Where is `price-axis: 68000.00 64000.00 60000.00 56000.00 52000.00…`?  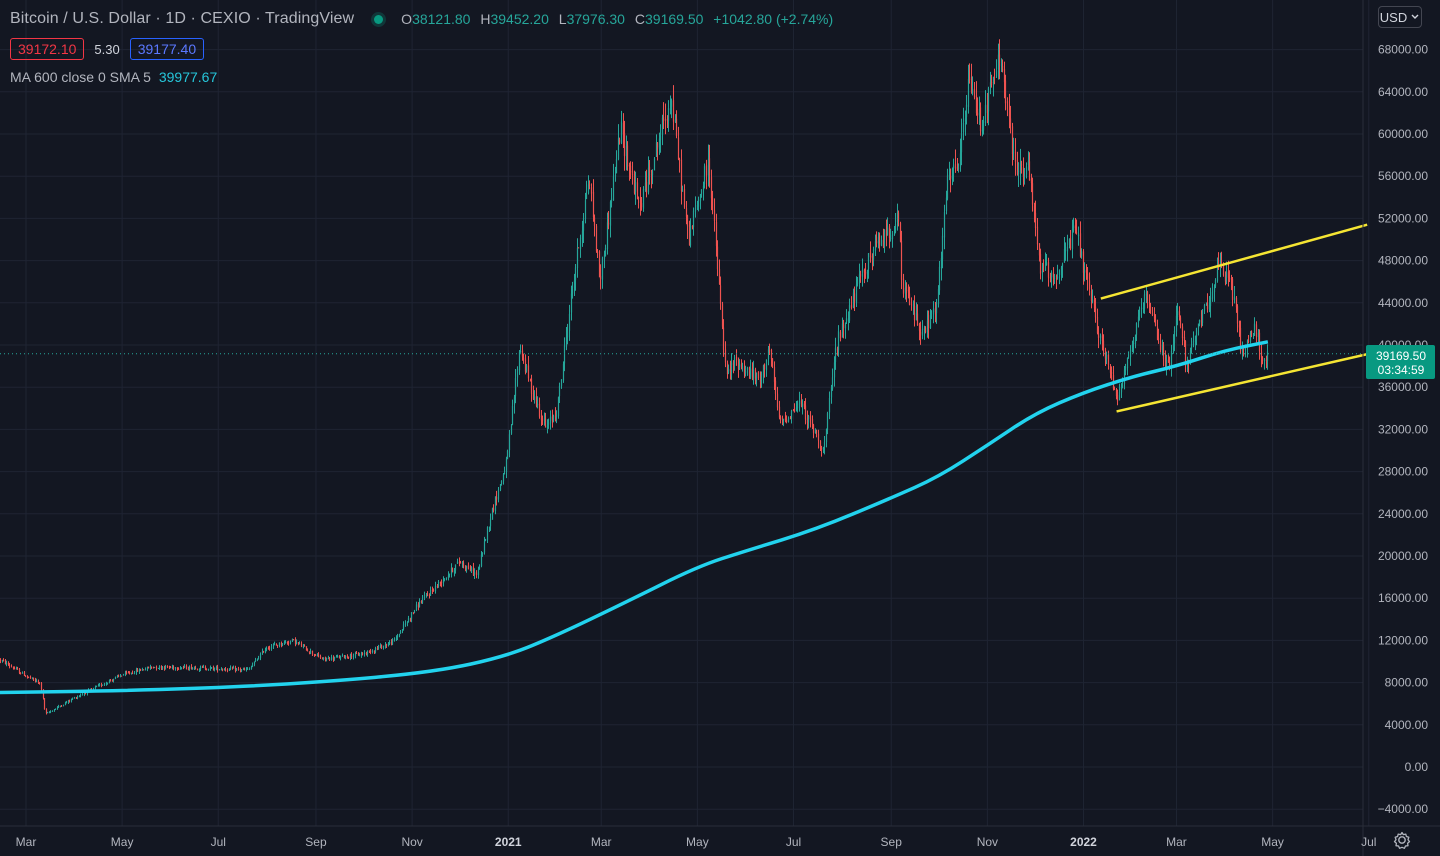 price-axis: 68000.00 64000.00 60000.00 56000.00 52000.00… is located at coordinates (1403, 430).